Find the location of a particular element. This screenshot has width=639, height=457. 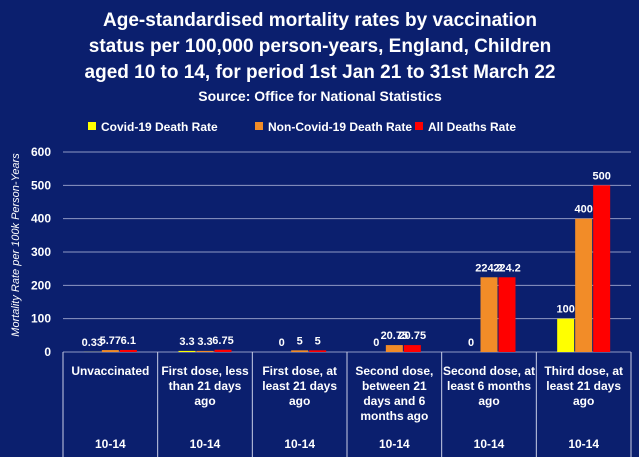

category-label: days and 6 is located at coordinates (394, 401).